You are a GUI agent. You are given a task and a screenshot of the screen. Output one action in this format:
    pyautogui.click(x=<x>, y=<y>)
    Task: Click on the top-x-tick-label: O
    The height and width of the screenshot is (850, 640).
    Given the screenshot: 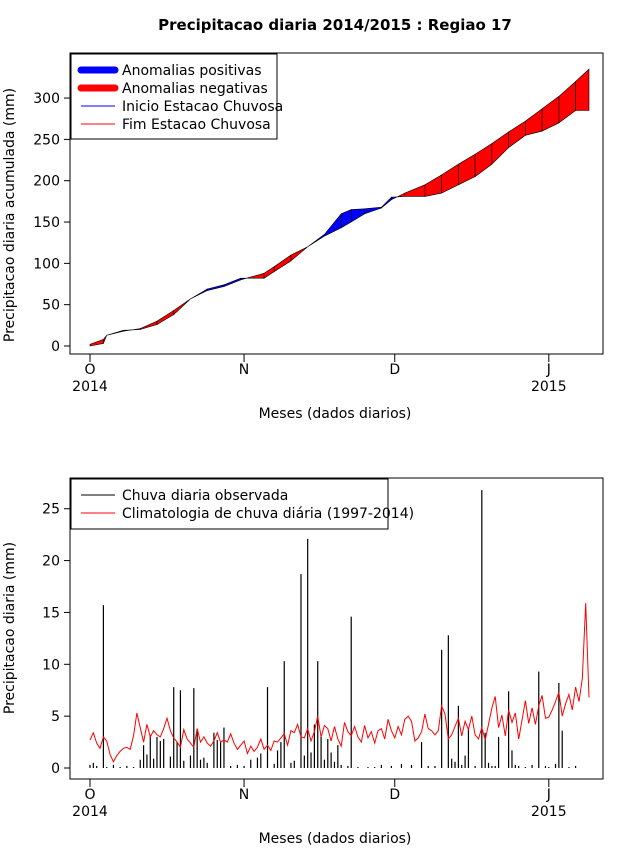 What is the action you would take?
    pyautogui.click(x=89, y=370)
    